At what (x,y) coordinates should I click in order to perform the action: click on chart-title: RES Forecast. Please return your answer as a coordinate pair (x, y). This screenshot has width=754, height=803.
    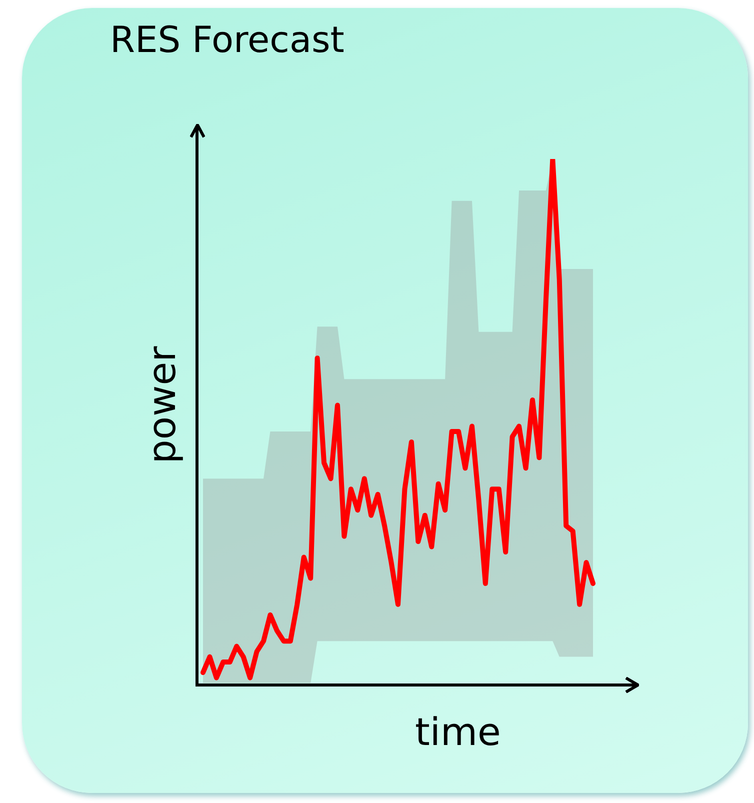
    Looking at the image, I should click on (227, 40).